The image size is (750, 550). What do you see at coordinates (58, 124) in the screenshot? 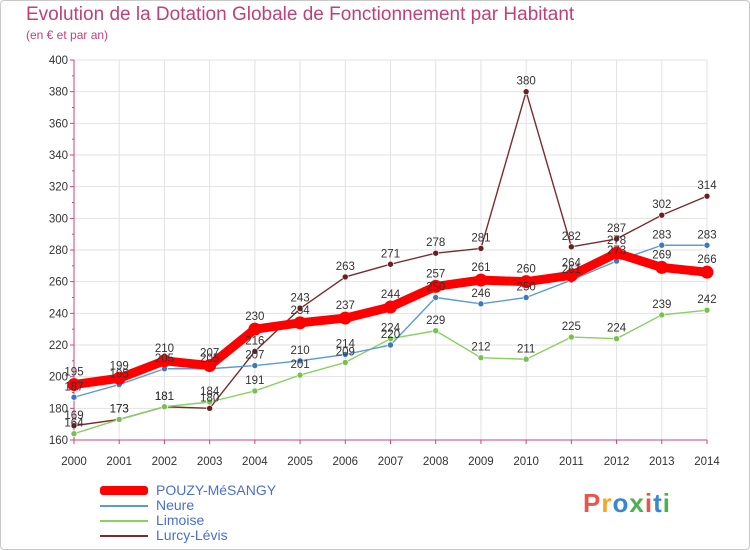
I see `y-tick-label-360: 360` at bounding box center [58, 124].